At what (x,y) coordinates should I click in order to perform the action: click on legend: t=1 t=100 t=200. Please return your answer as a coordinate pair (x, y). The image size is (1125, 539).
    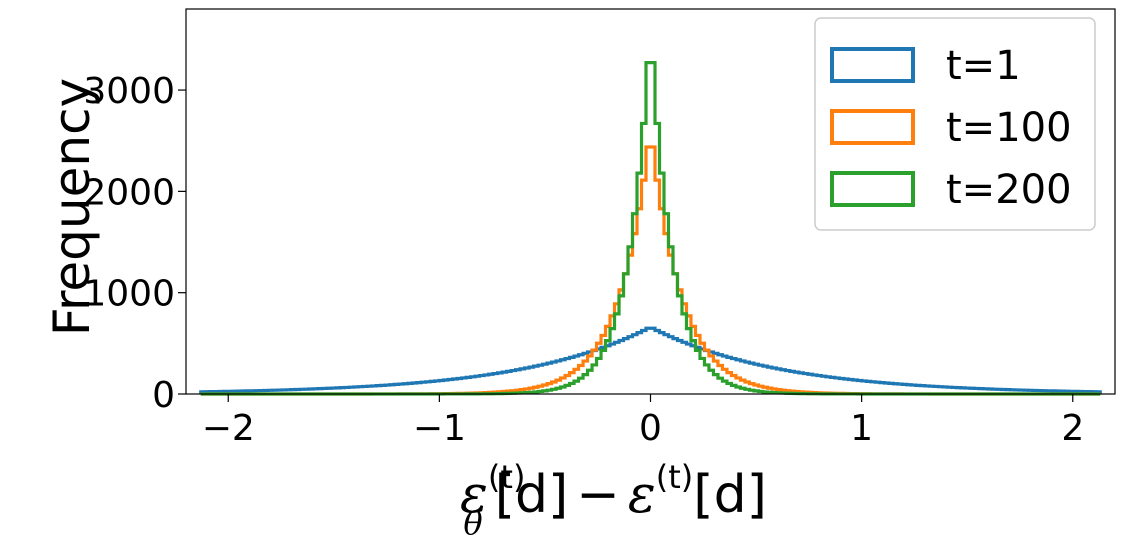
    Looking at the image, I should click on (955, 124).